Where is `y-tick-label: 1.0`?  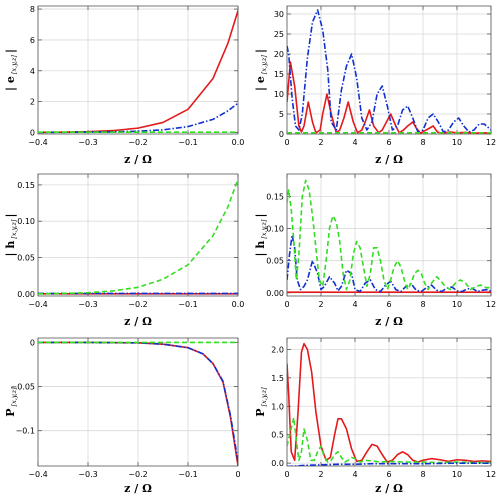 y-tick-label: 1.0 is located at coordinates (277, 406).